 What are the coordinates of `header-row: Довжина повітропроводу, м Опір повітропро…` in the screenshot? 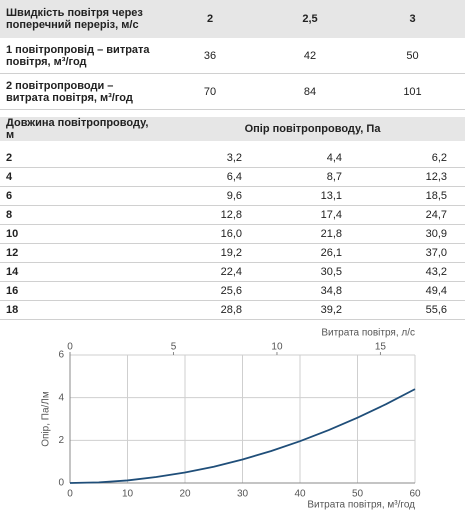 It's located at (232, 129).